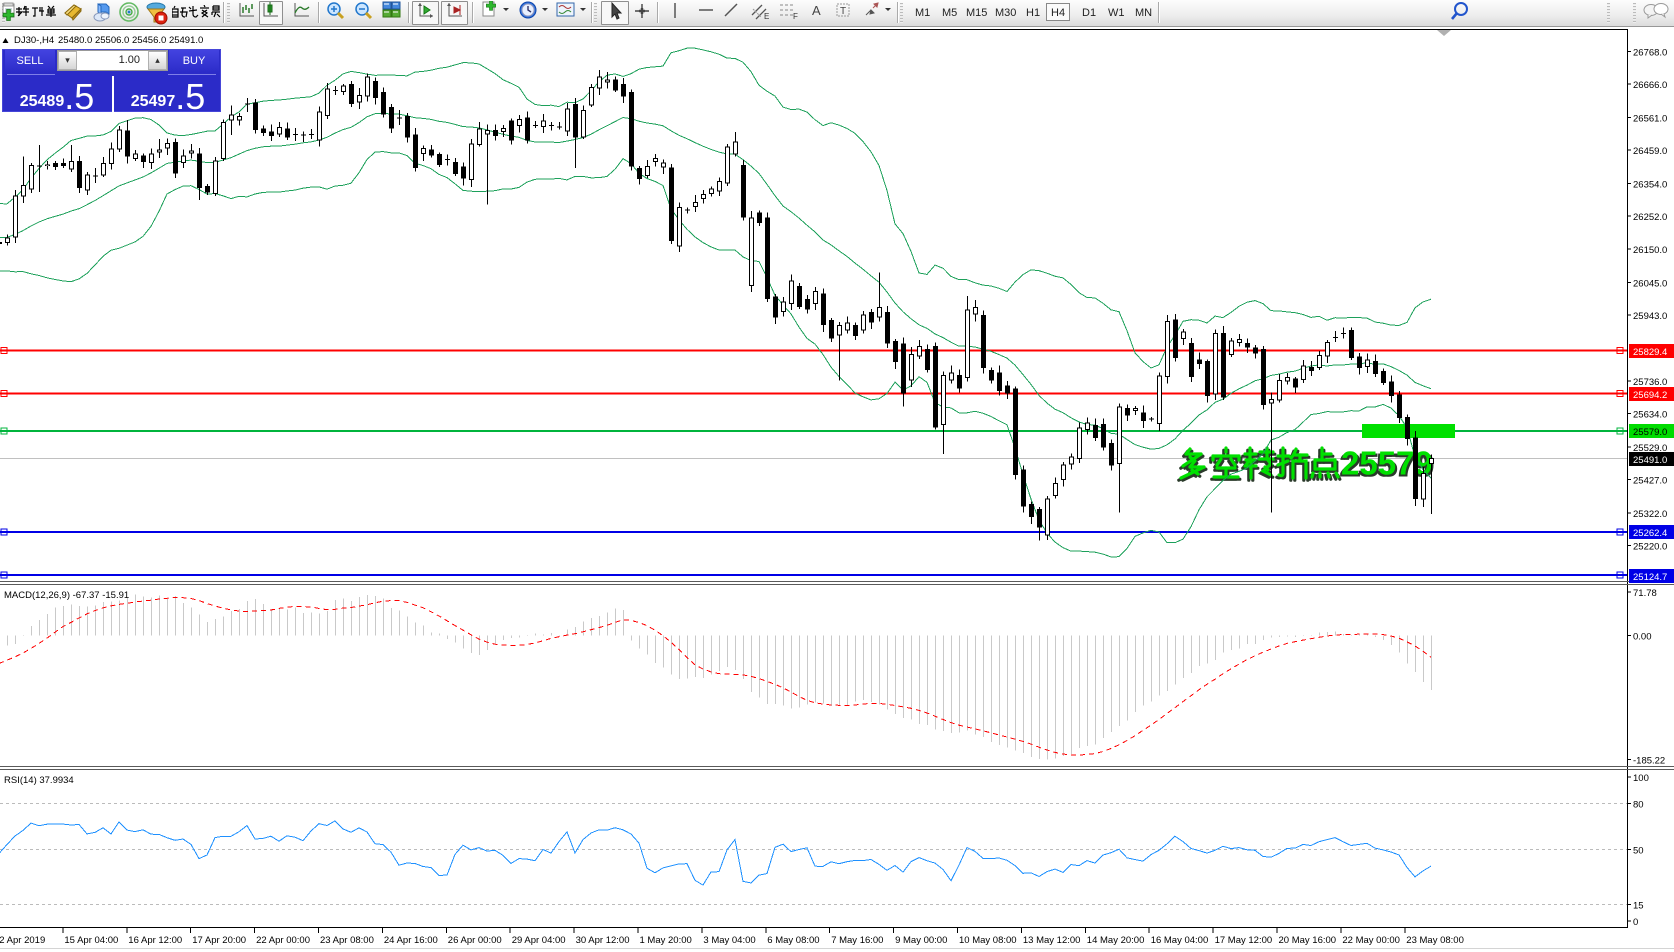 The height and width of the screenshot is (952, 1674). What do you see at coordinates (857, 940) in the screenshot?
I see `svg-text: 7 May 16:00` at bounding box center [857, 940].